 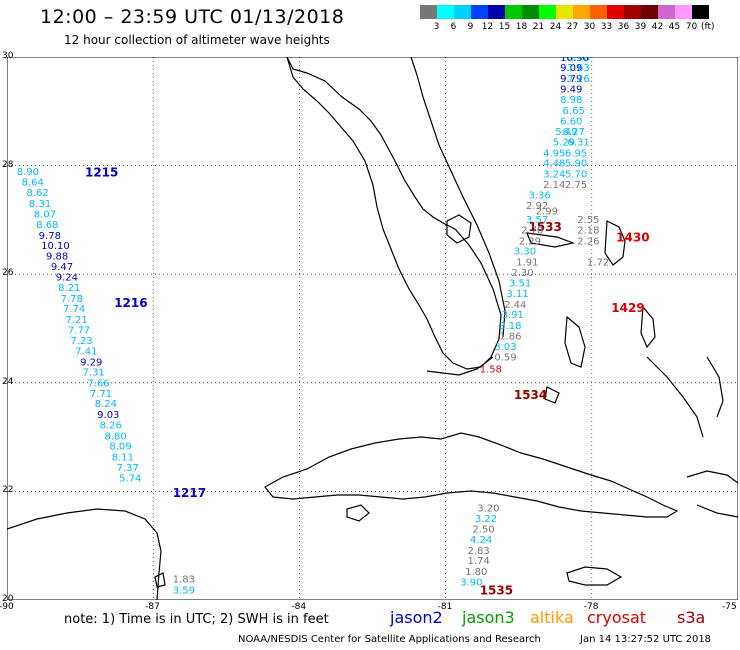 What do you see at coordinates (571, 100) in the screenshot?
I see `swh-value: 8.98` at bounding box center [571, 100].